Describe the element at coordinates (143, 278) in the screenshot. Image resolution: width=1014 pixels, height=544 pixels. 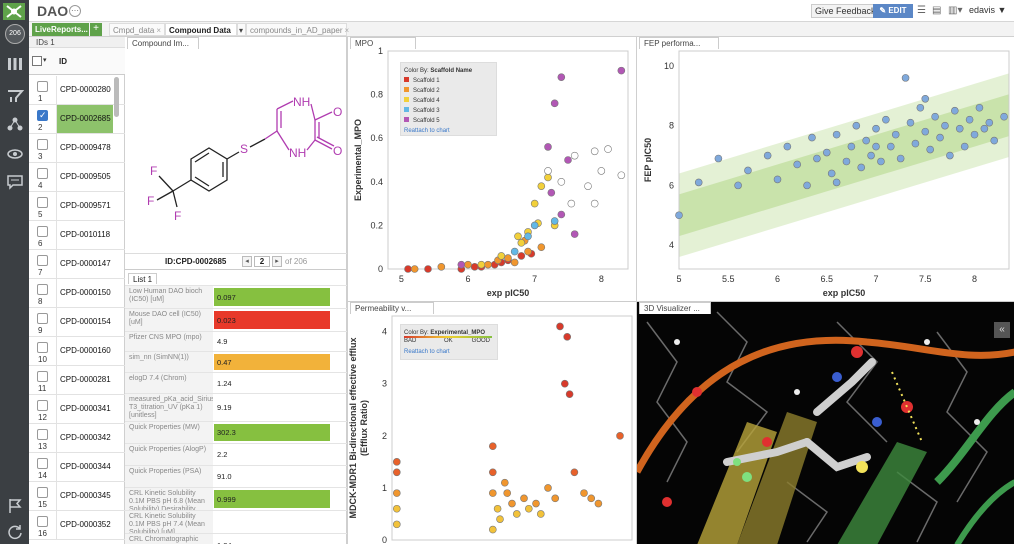
I see `list-tab: List 1` at that location.